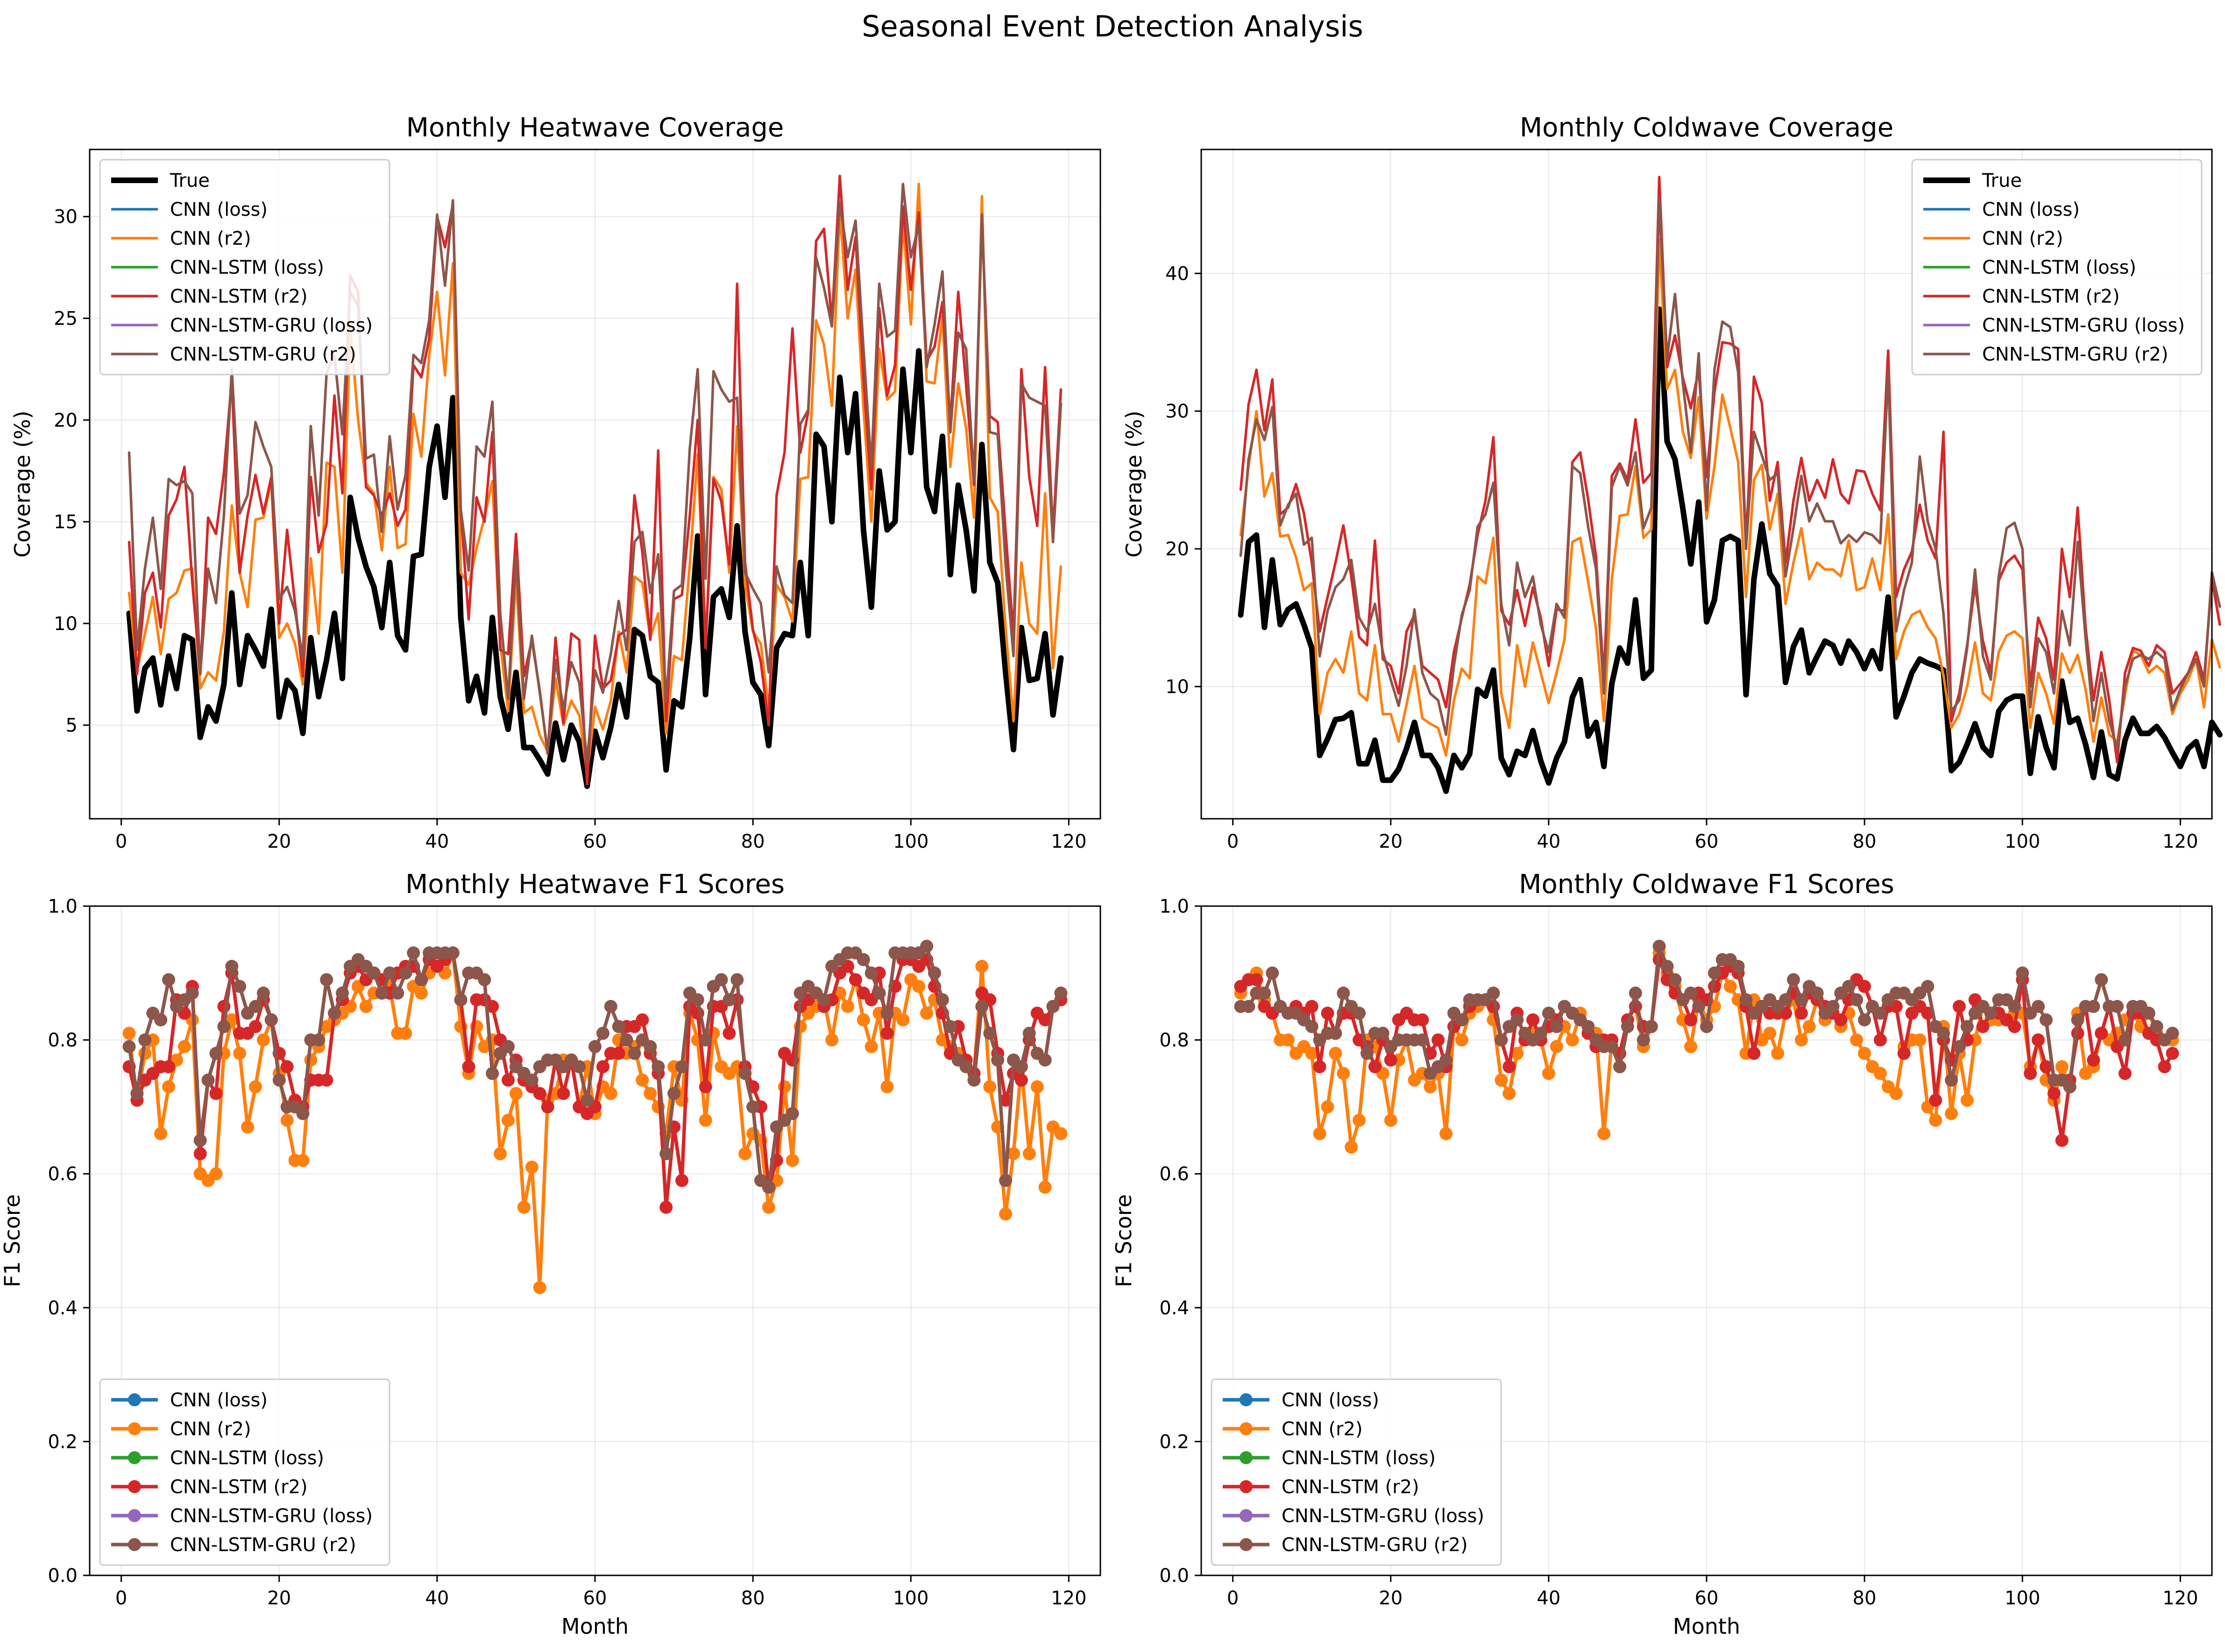 Image resolution: width=2225 pixels, height=1652 pixels. What do you see at coordinates (1174, 1442) in the screenshot?
I see `y-tick-label: 0.2` at bounding box center [1174, 1442].